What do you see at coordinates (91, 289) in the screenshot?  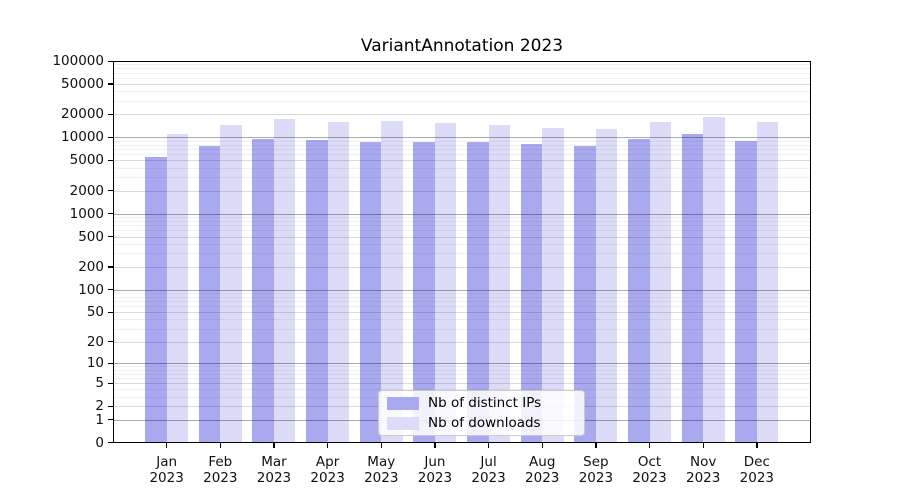 I see `y-tick-label-100: 100` at bounding box center [91, 289].